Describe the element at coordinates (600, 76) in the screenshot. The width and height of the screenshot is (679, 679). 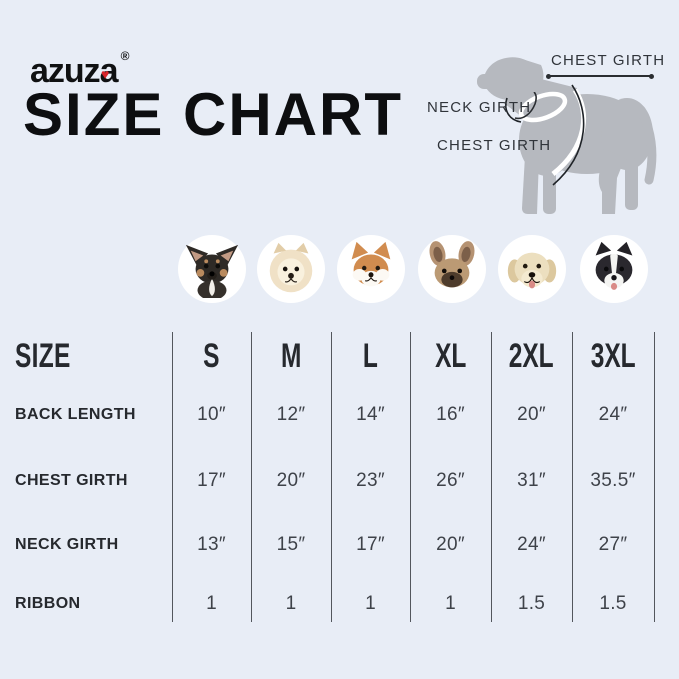
I see `back-measure-line` at that location.